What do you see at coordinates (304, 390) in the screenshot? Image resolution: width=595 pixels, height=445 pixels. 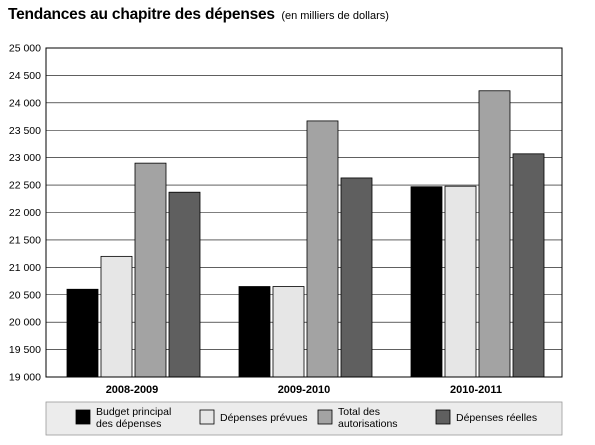 I see `x-tick-label: 2009-2010` at bounding box center [304, 390].